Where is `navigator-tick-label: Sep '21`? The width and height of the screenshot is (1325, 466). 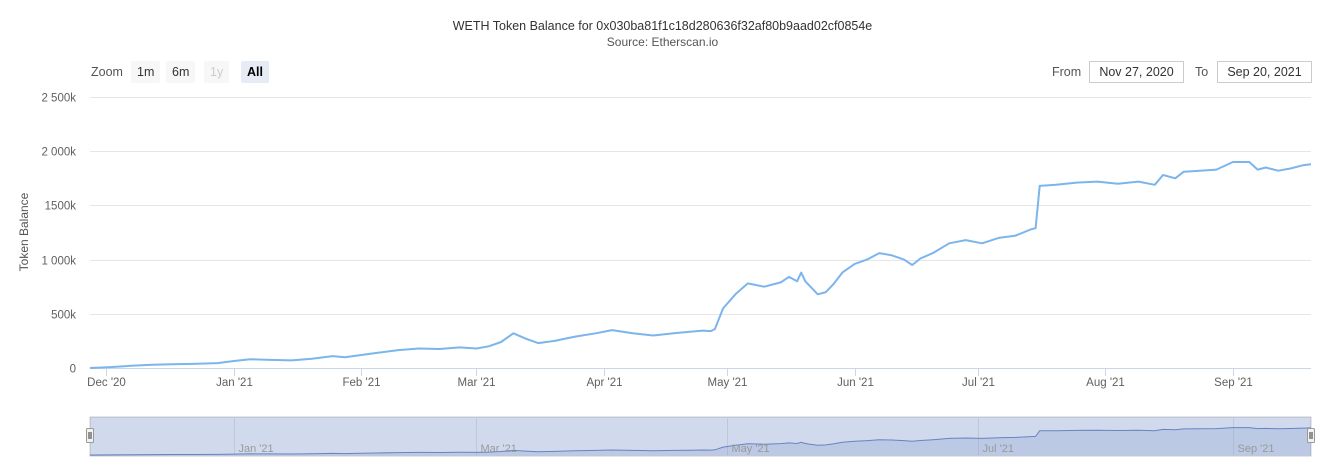 navigator-tick-label: Sep '21 is located at coordinates (1256, 449).